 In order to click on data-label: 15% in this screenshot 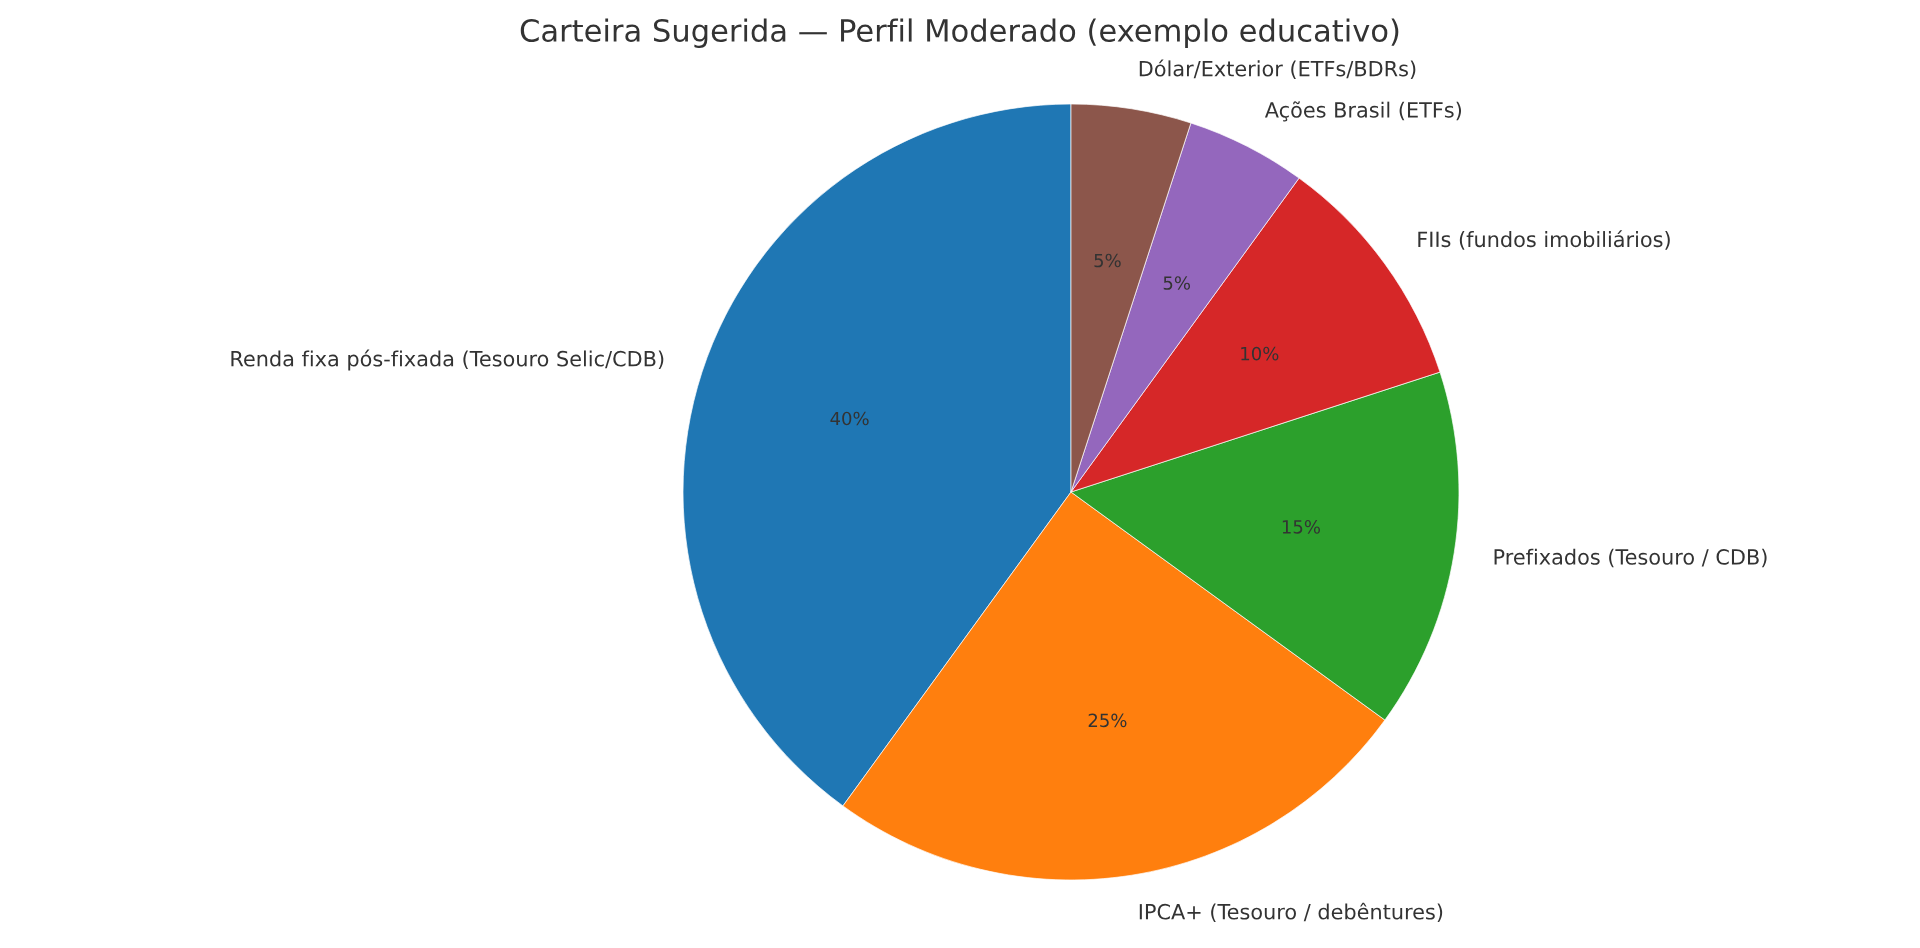, I will do `click(1301, 527)`.